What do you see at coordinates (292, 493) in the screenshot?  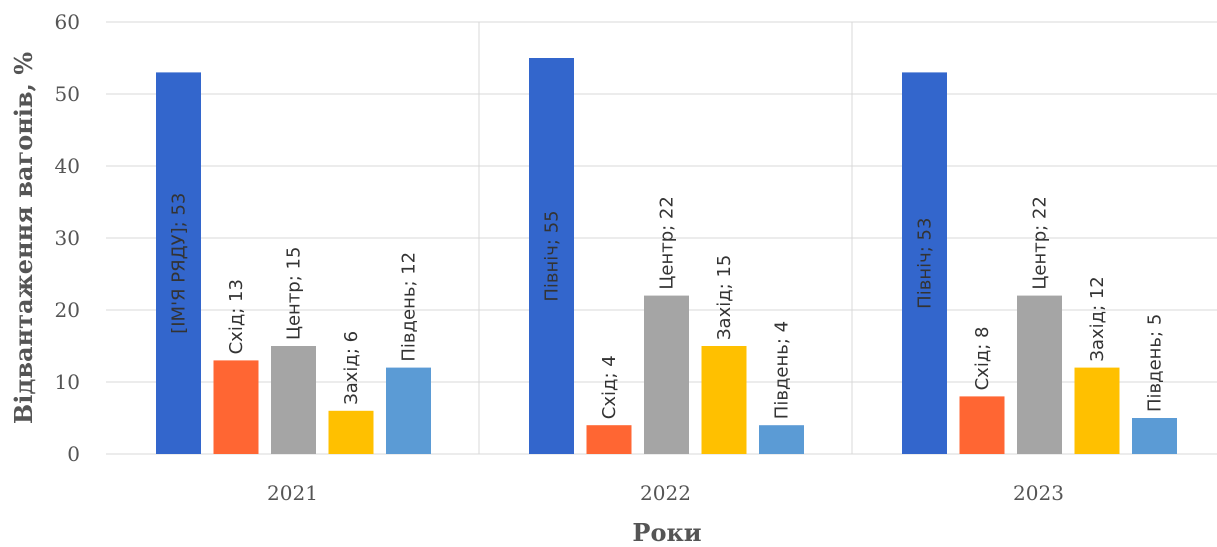 I see `x-tick-label: 2021` at bounding box center [292, 493].